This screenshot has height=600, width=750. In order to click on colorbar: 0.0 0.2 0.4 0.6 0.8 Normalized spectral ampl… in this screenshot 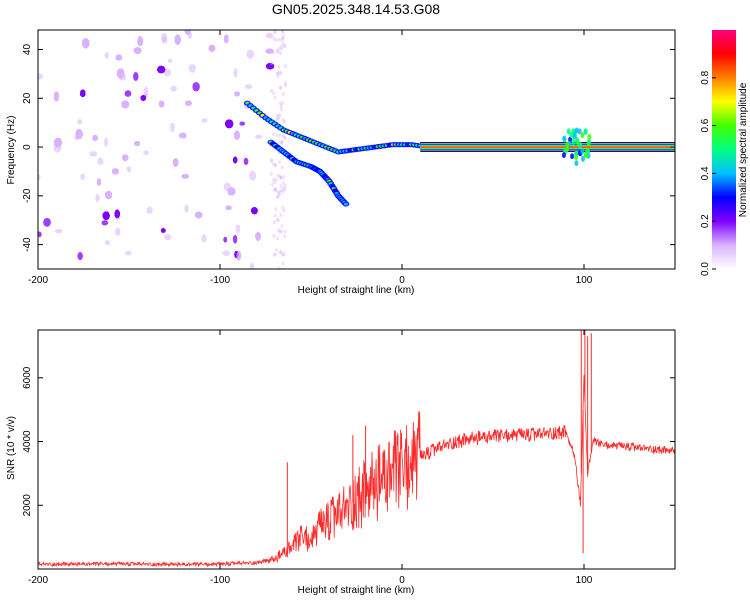, I will do `click(724, 153)`.